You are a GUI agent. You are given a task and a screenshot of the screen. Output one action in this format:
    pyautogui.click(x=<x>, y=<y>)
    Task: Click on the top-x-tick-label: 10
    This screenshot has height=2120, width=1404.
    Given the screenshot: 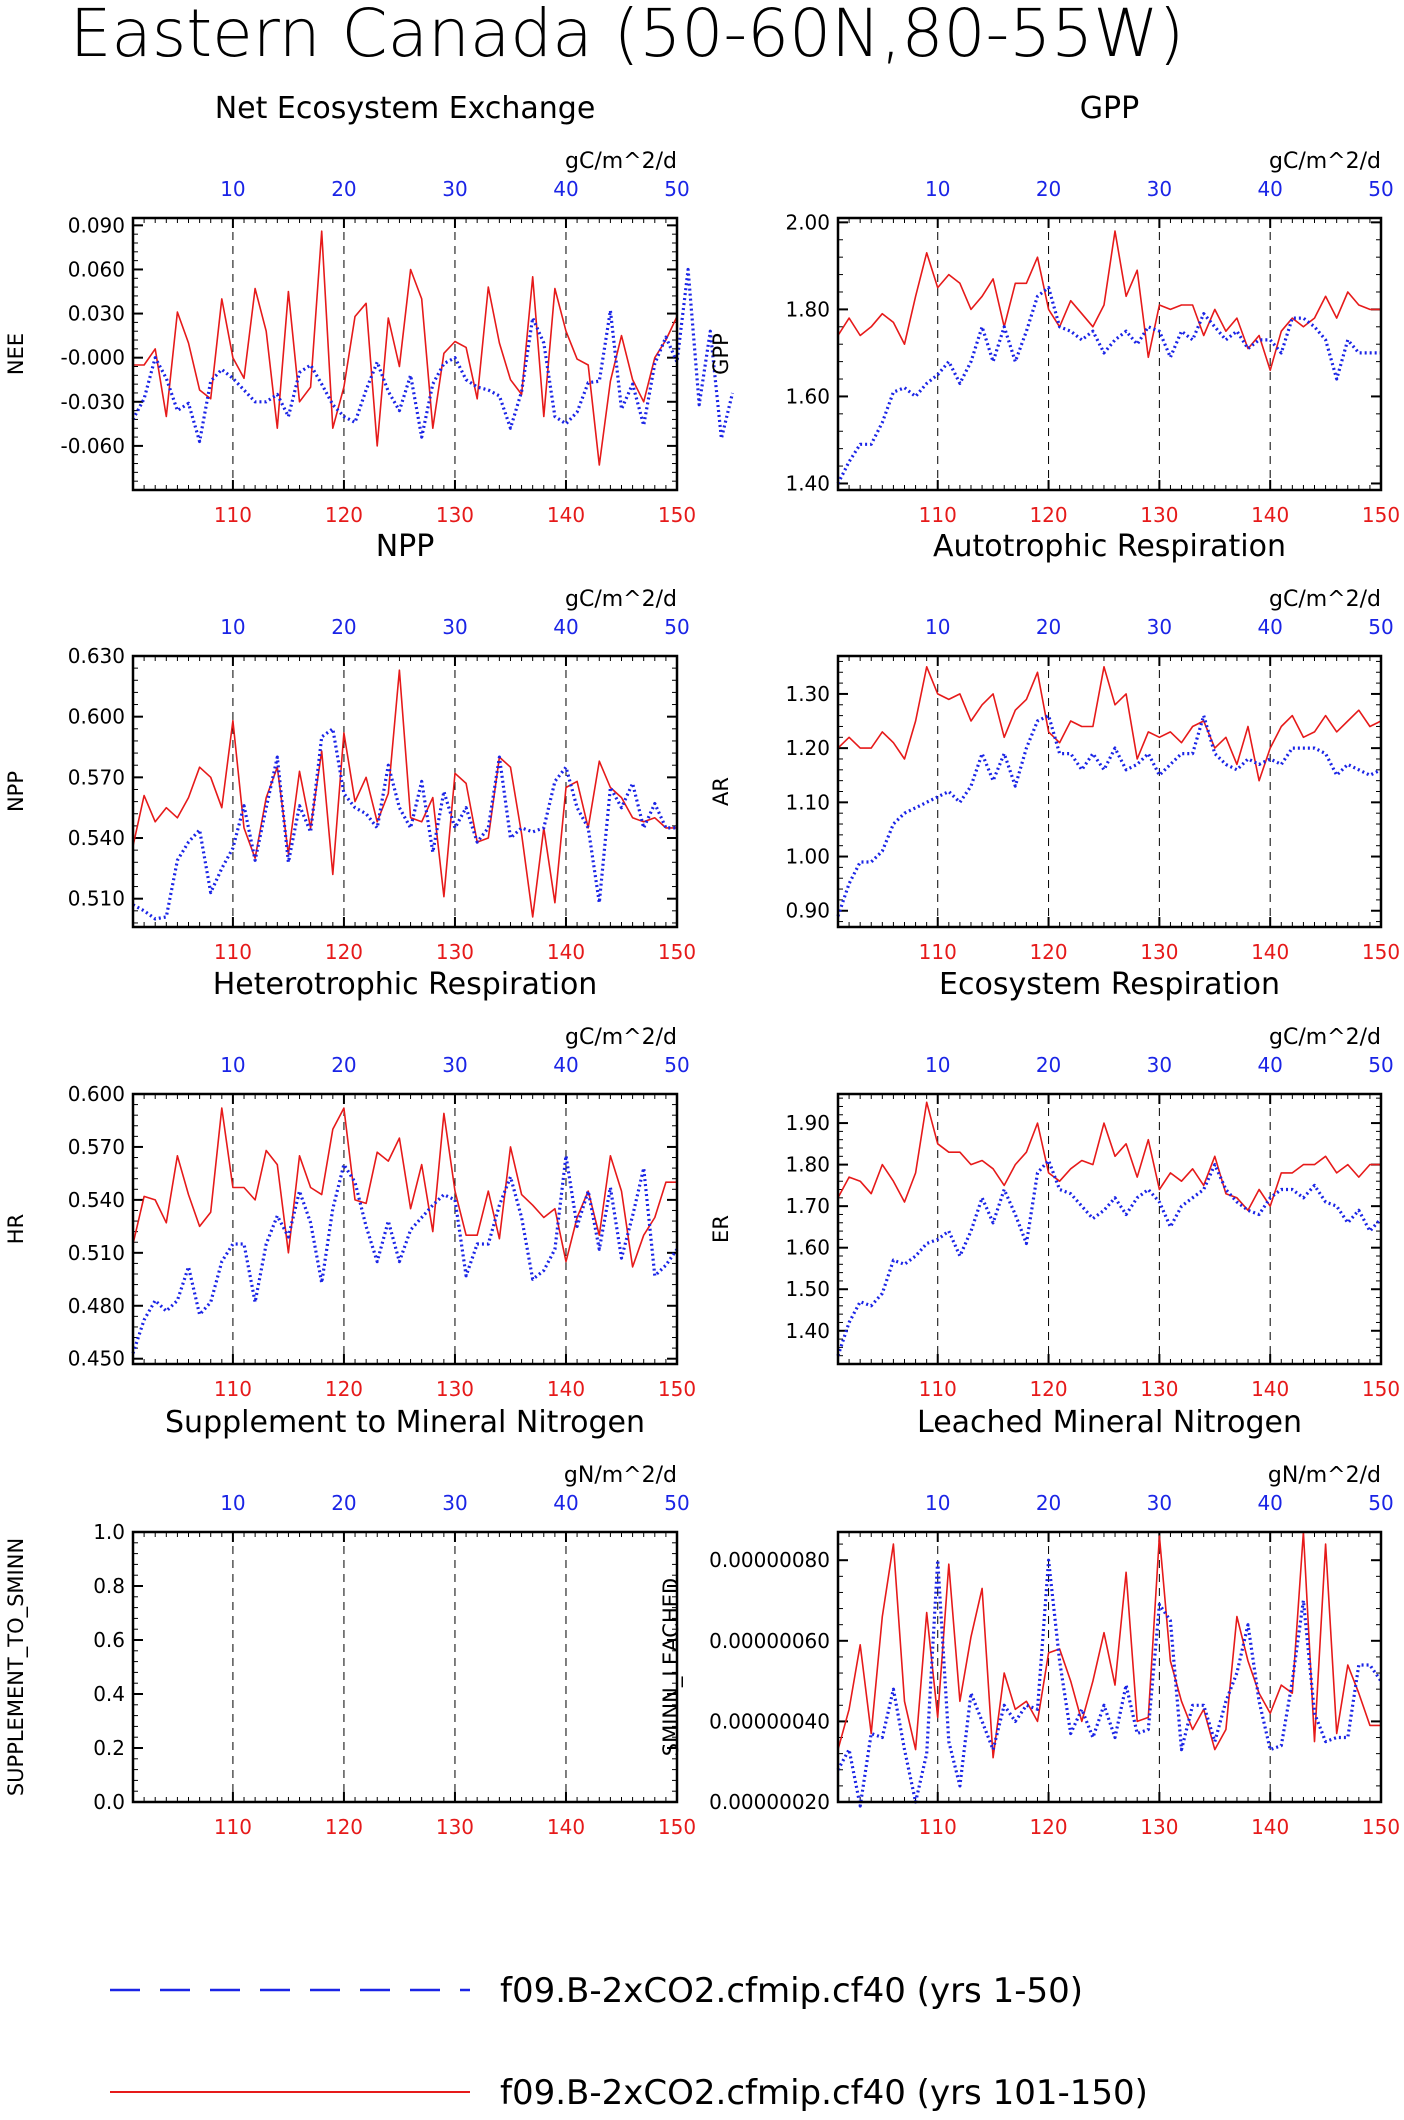 What is the action you would take?
    pyautogui.click(x=937, y=627)
    